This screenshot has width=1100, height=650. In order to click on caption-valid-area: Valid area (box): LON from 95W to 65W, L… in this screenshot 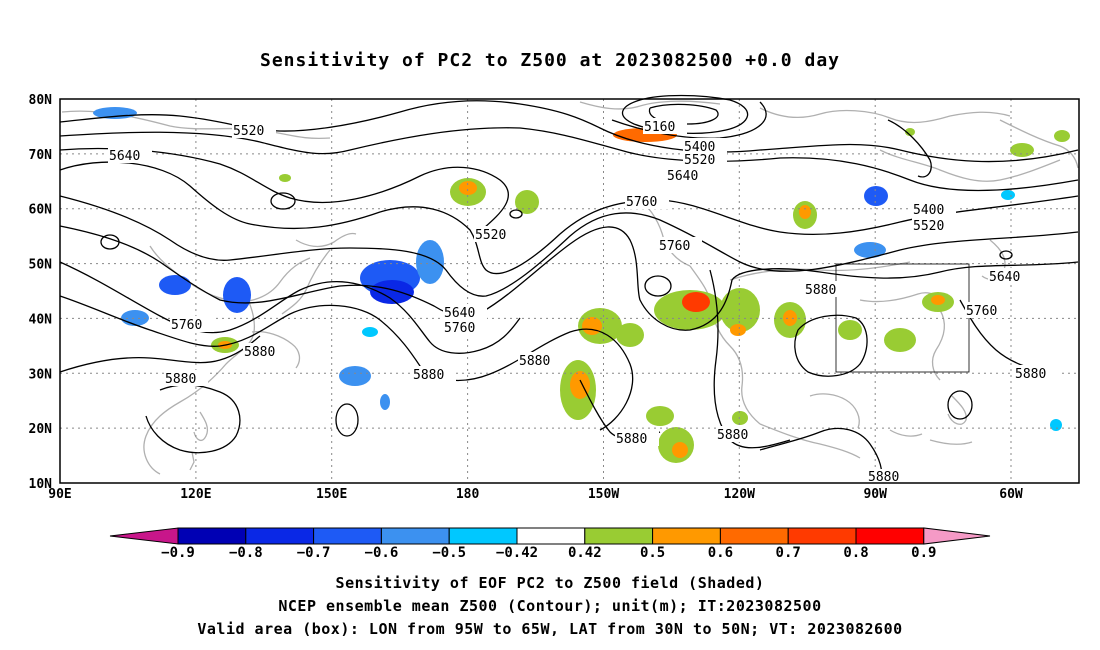, I will do `click(550, 629)`.